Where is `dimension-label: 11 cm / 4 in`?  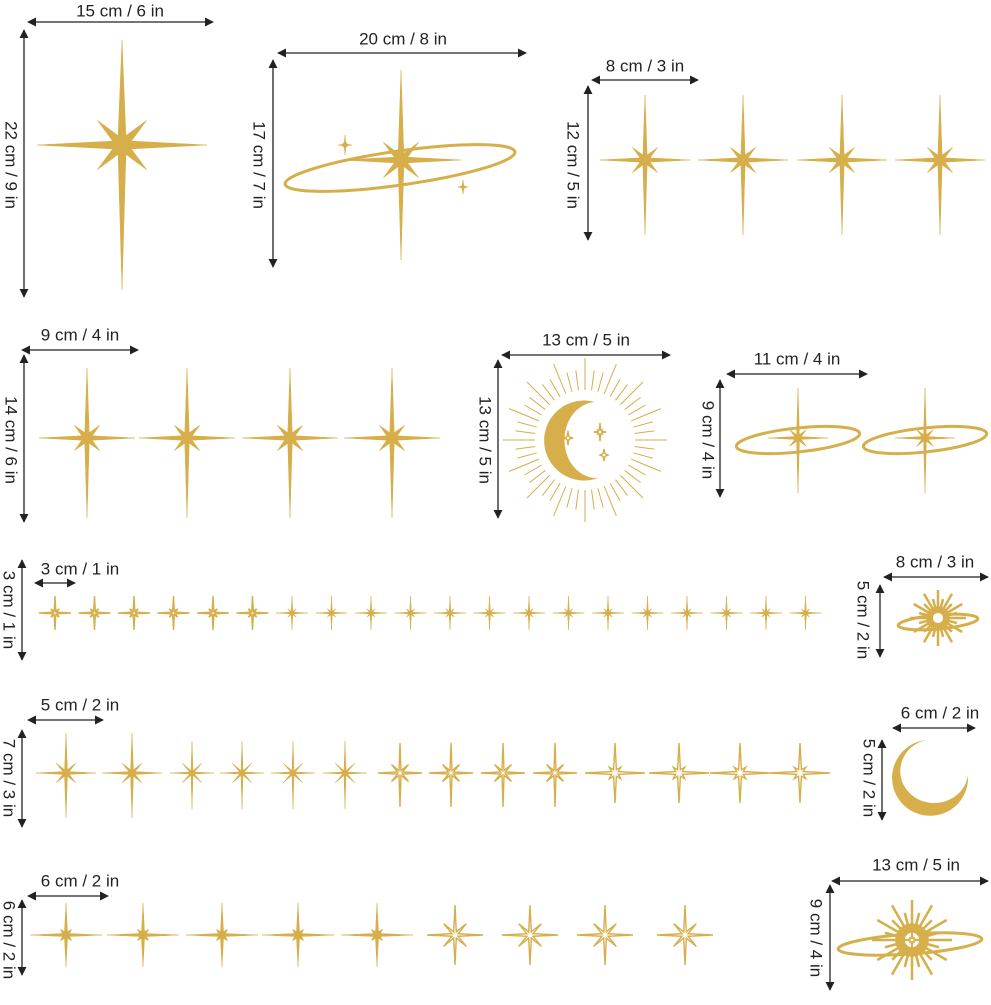
dimension-label: 11 cm / 4 in is located at coordinates (797, 358).